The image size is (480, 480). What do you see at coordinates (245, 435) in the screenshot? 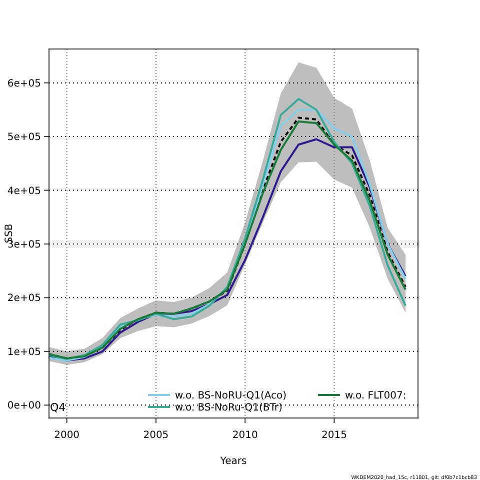
I see `x-tick-label: 2010` at bounding box center [245, 435].